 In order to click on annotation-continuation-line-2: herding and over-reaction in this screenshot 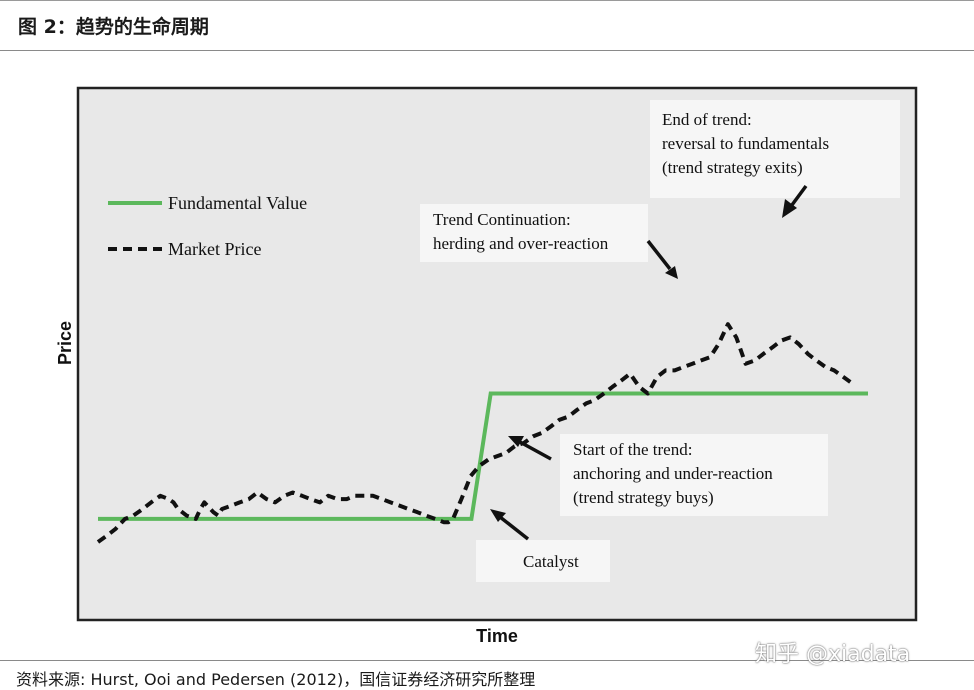, I will do `click(521, 243)`.